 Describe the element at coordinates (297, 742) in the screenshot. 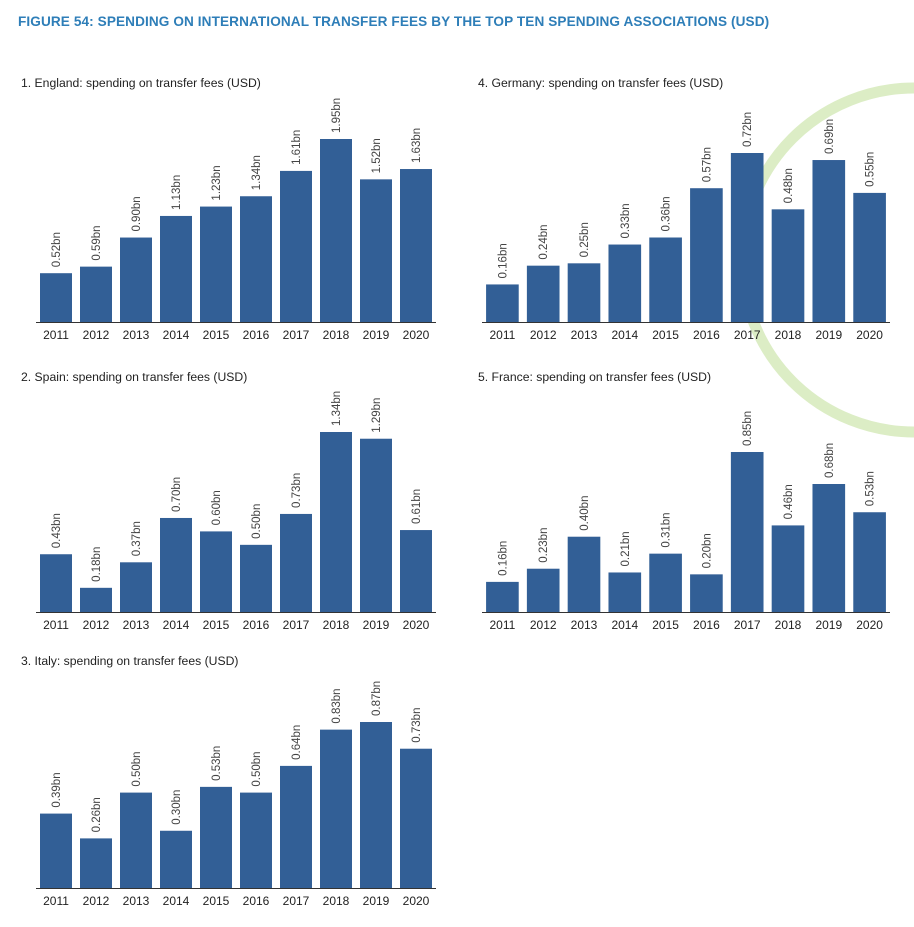

I see `bar-value-label: 0.64bn` at that location.